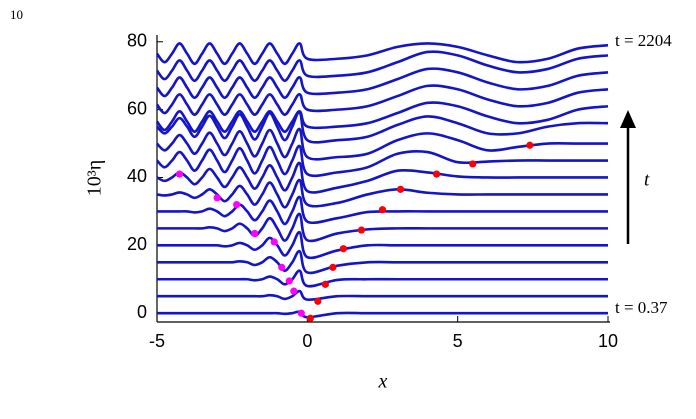  I want to click on x-tick-label: 5, so click(458, 341).